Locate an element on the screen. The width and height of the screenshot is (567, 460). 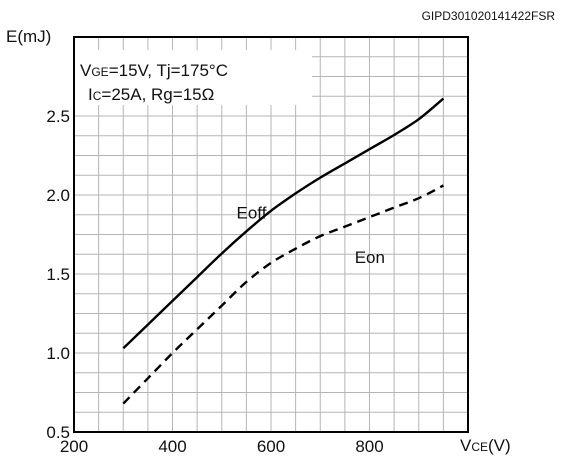
y-tick-label: 1.0 is located at coordinates (58, 353).